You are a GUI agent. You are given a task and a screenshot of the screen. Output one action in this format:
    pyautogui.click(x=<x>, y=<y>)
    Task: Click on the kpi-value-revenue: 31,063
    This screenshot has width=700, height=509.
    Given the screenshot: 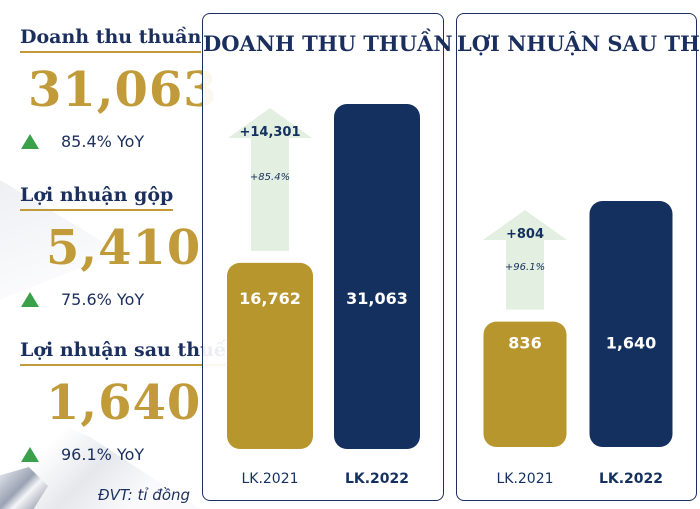 What is the action you would take?
    pyautogui.click(x=123, y=90)
    